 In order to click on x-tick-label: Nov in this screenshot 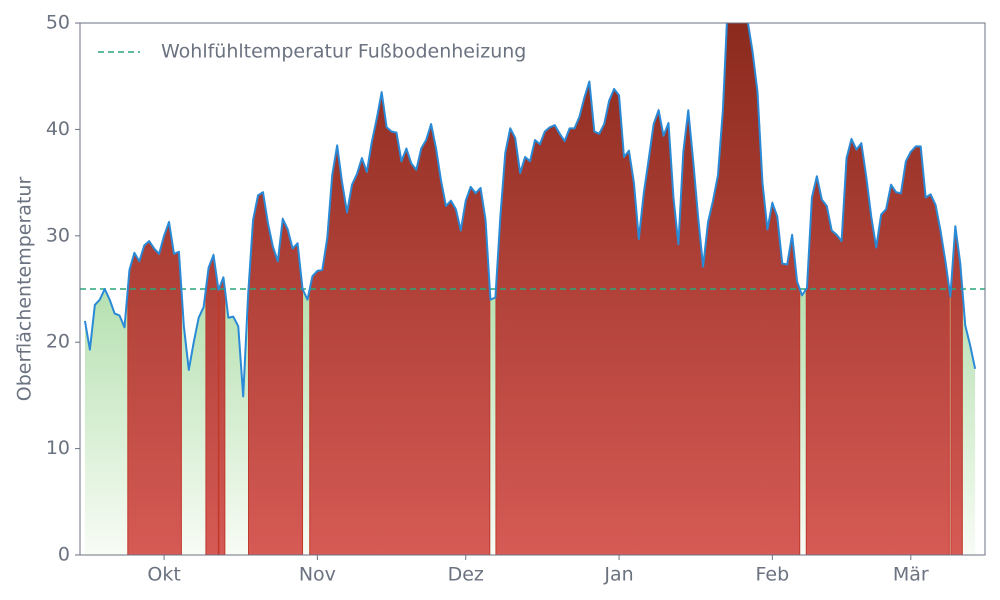, I will do `click(317, 575)`.